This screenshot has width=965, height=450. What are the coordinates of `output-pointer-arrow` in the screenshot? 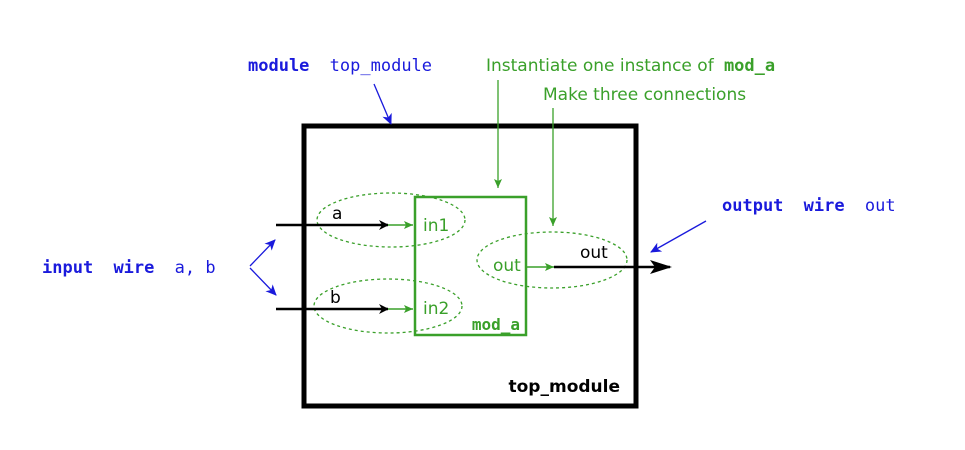 It's located at (678, 236).